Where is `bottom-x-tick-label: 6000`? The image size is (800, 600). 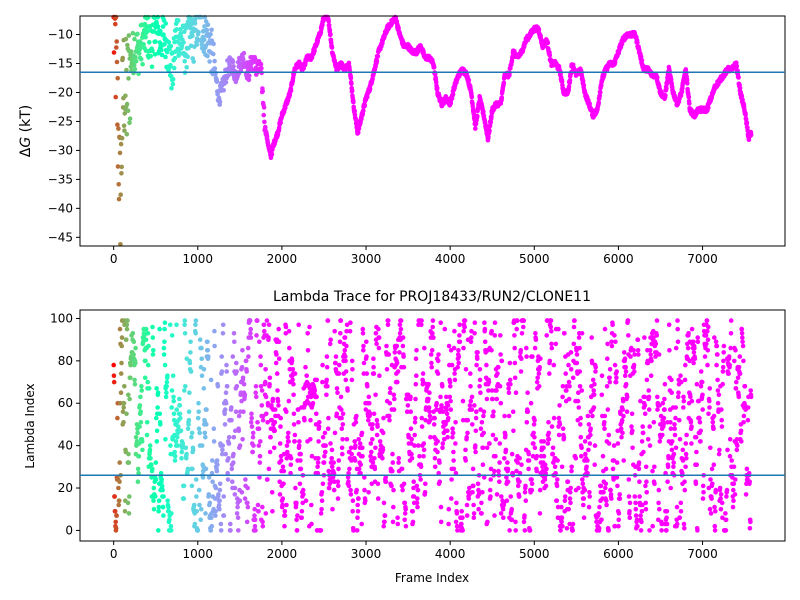
bottom-x-tick-label: 6000 is located at coordinates (618, 554).